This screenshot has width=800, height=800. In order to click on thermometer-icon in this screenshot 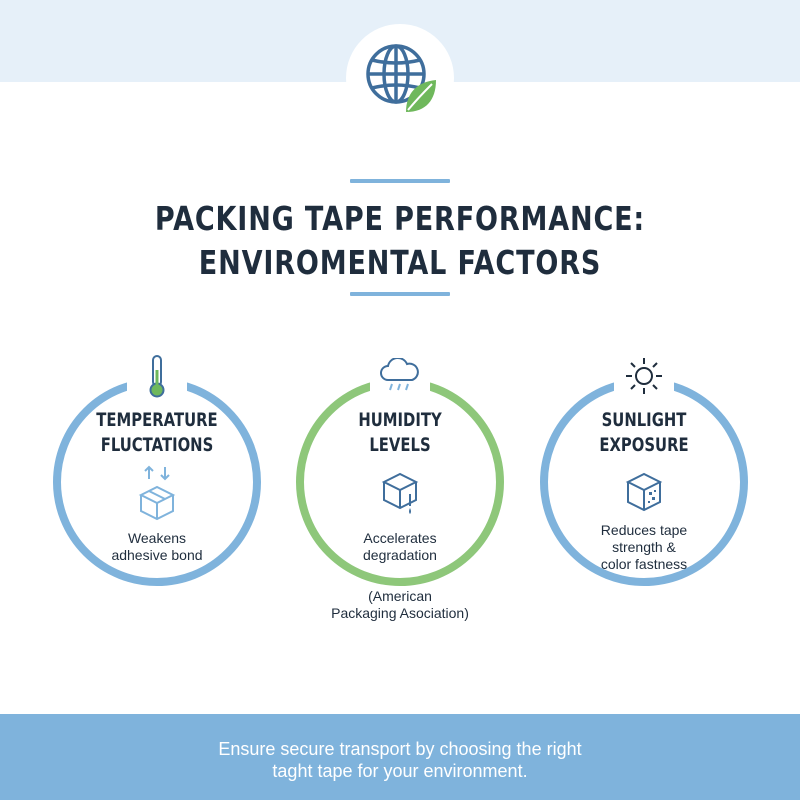, I will do `click(157, 376)`.